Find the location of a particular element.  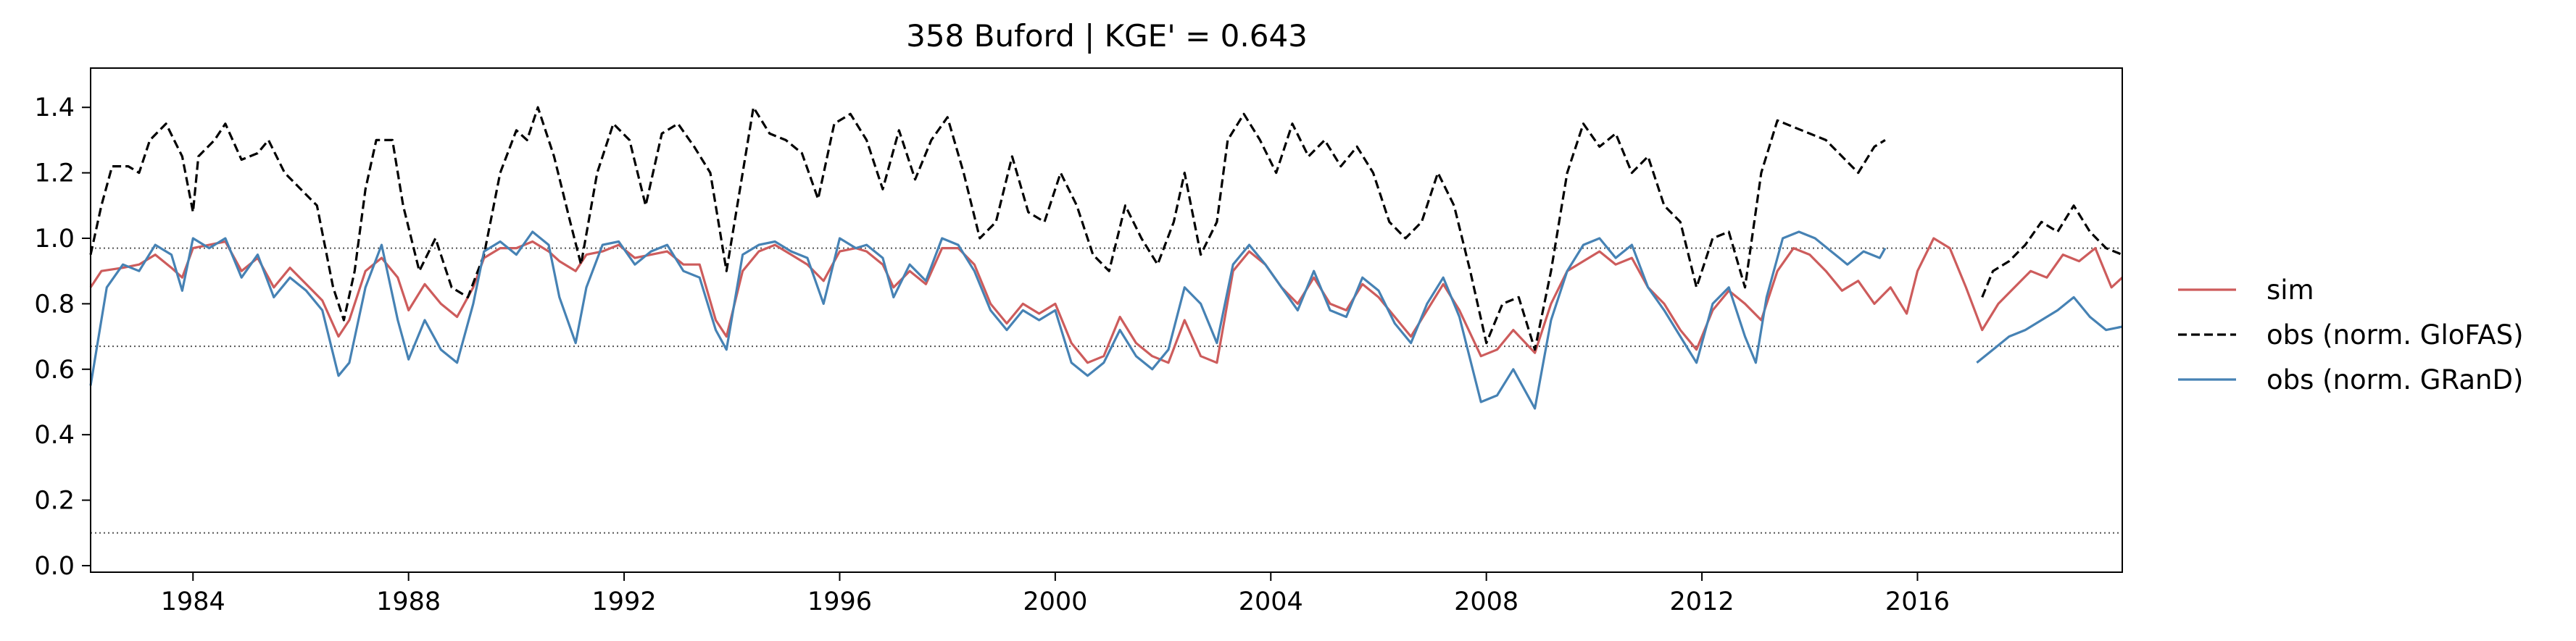

legend-label-1: obs (norm. GloFAS) is located at coordinates (2395, 335).